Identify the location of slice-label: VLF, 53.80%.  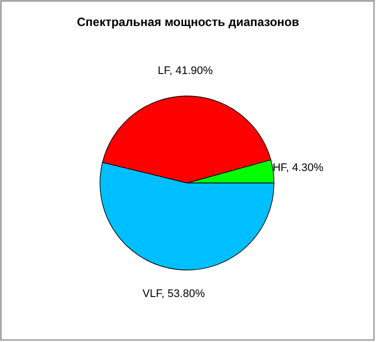
(174, 294).